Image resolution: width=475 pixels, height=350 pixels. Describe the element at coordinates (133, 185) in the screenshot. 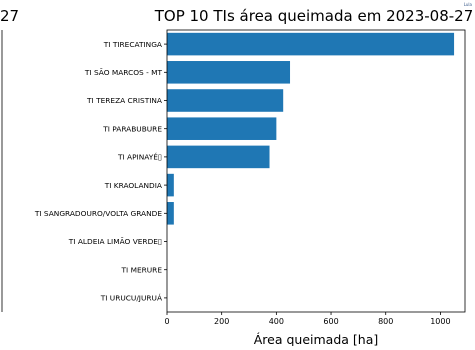

I see `y-tick-label: TI KRAOLANDIA` at that location.